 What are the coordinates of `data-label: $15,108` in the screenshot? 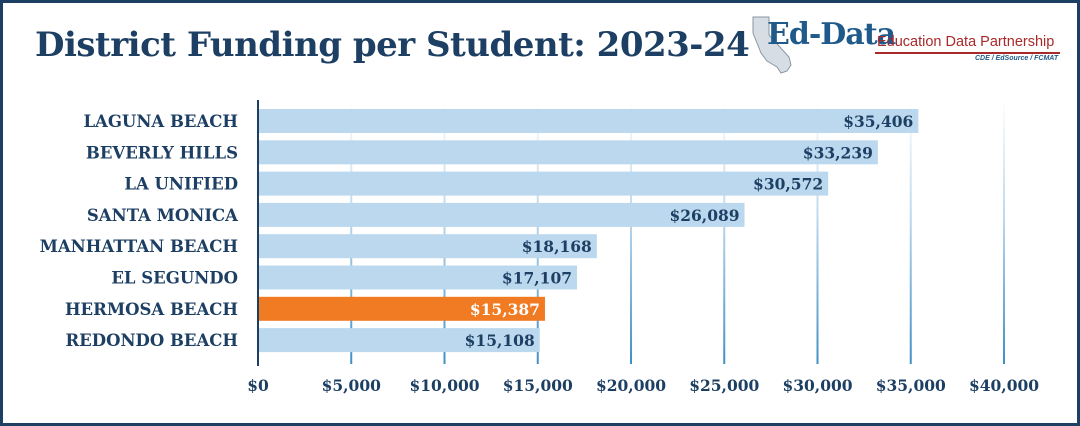 It's located at (500, 340).